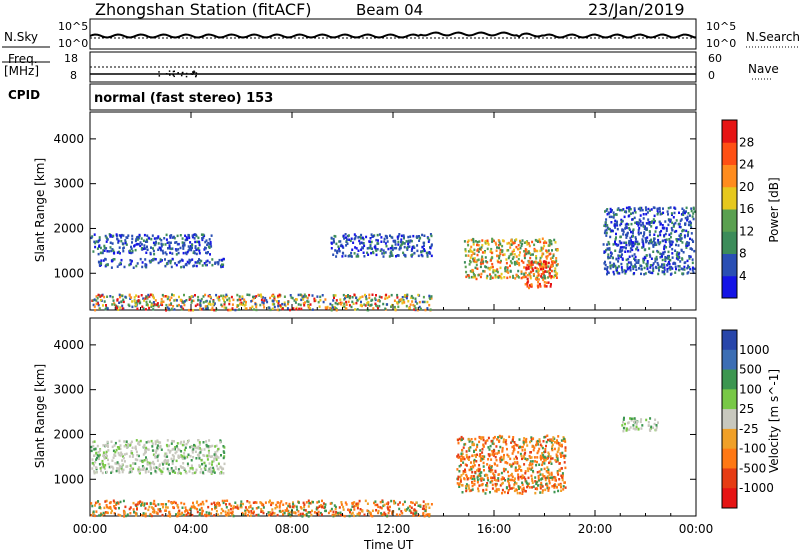  I want to click on freq-unit-label: [MHz], so click(21, 71).